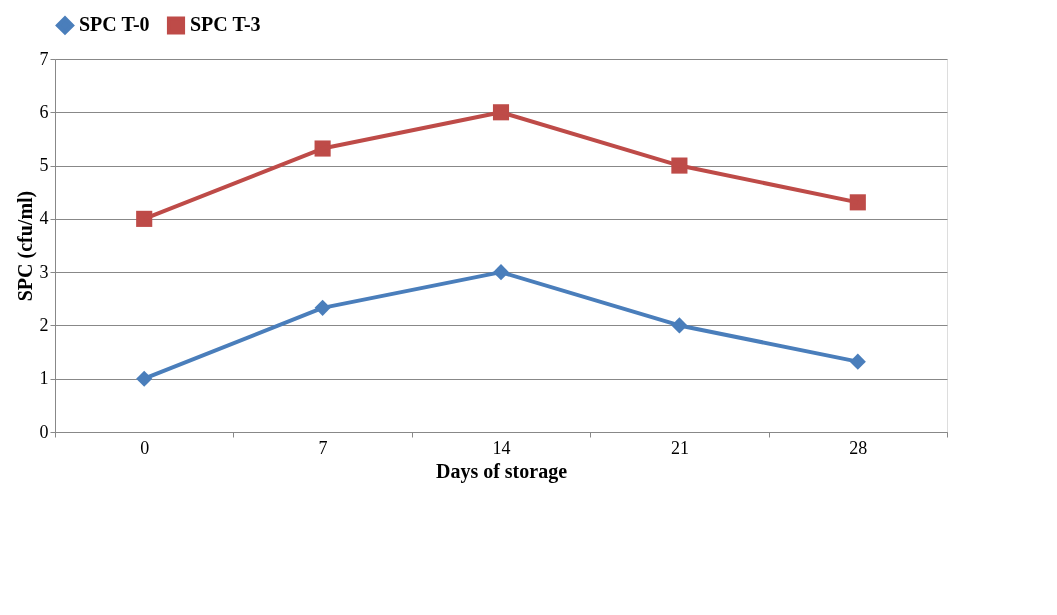 Image resolution: width=1057 pixels, height=615 pixels. What do you see at coordinates (25, 246) in the screenshot?
I see `y-axis-title: SPC (cfu/ml)` at bounding box center [25, 246].